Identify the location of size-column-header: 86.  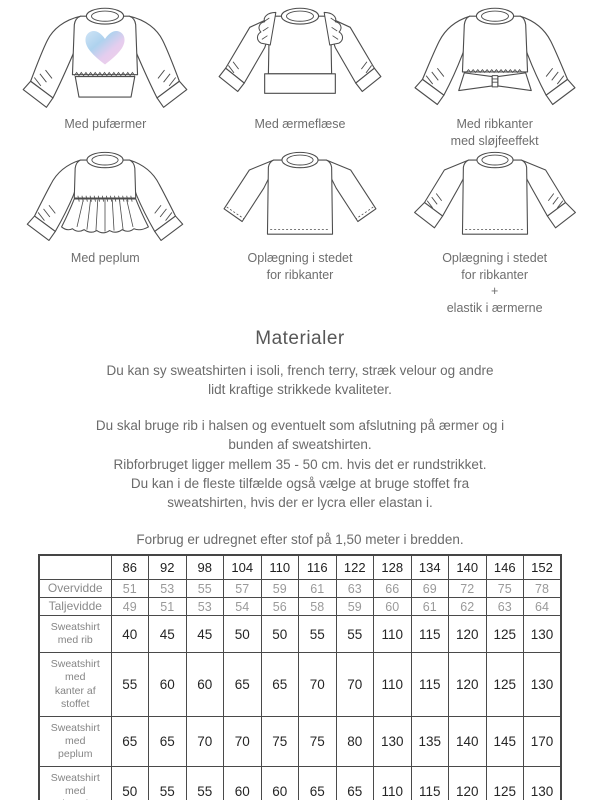
(129, 567).